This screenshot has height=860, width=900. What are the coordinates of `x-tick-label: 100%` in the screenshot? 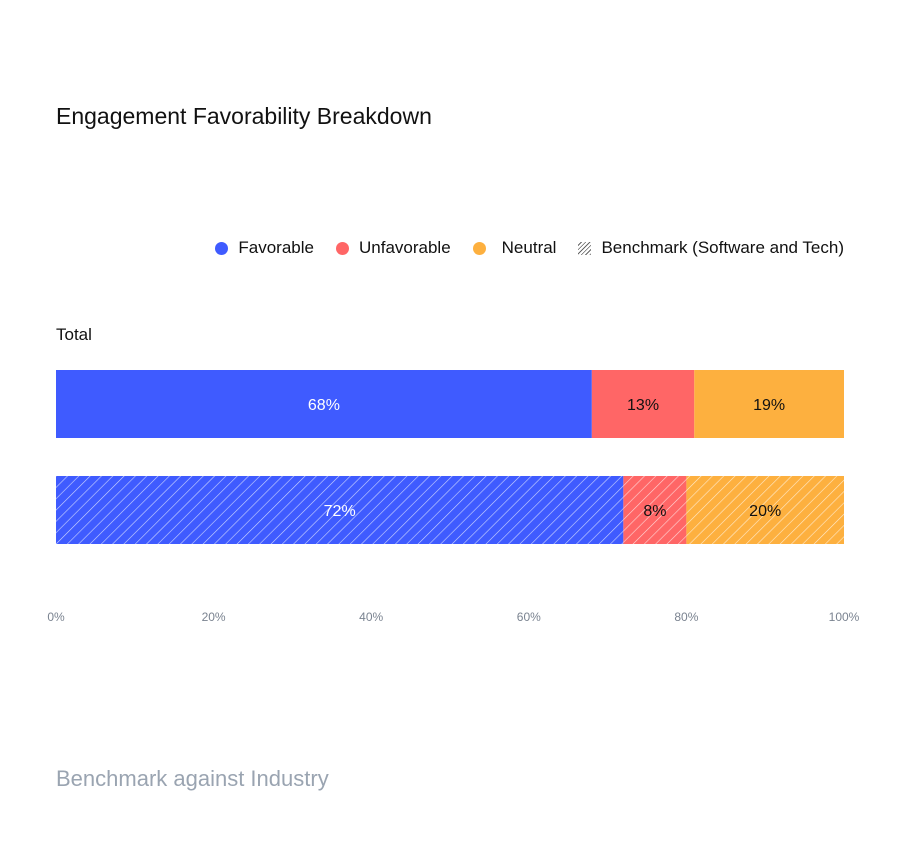 It's located at (844, 617).